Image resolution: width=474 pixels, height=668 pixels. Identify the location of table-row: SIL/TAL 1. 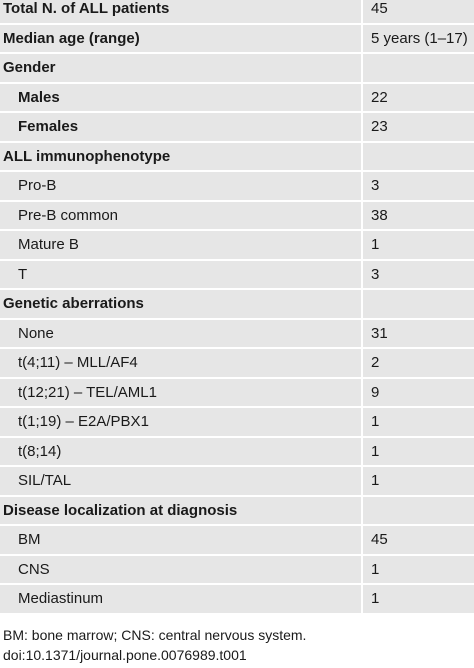
(237, 481).